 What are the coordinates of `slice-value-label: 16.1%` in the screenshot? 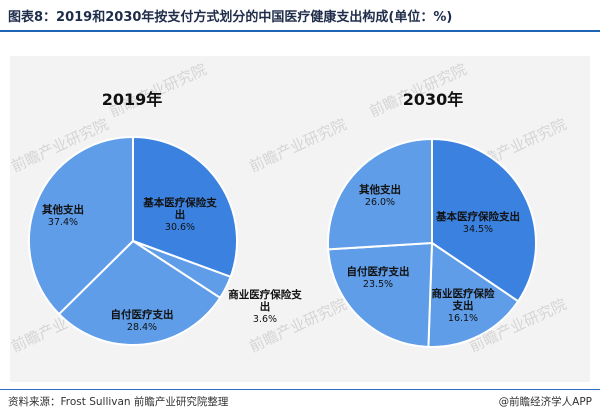 It's located at (463, 318).